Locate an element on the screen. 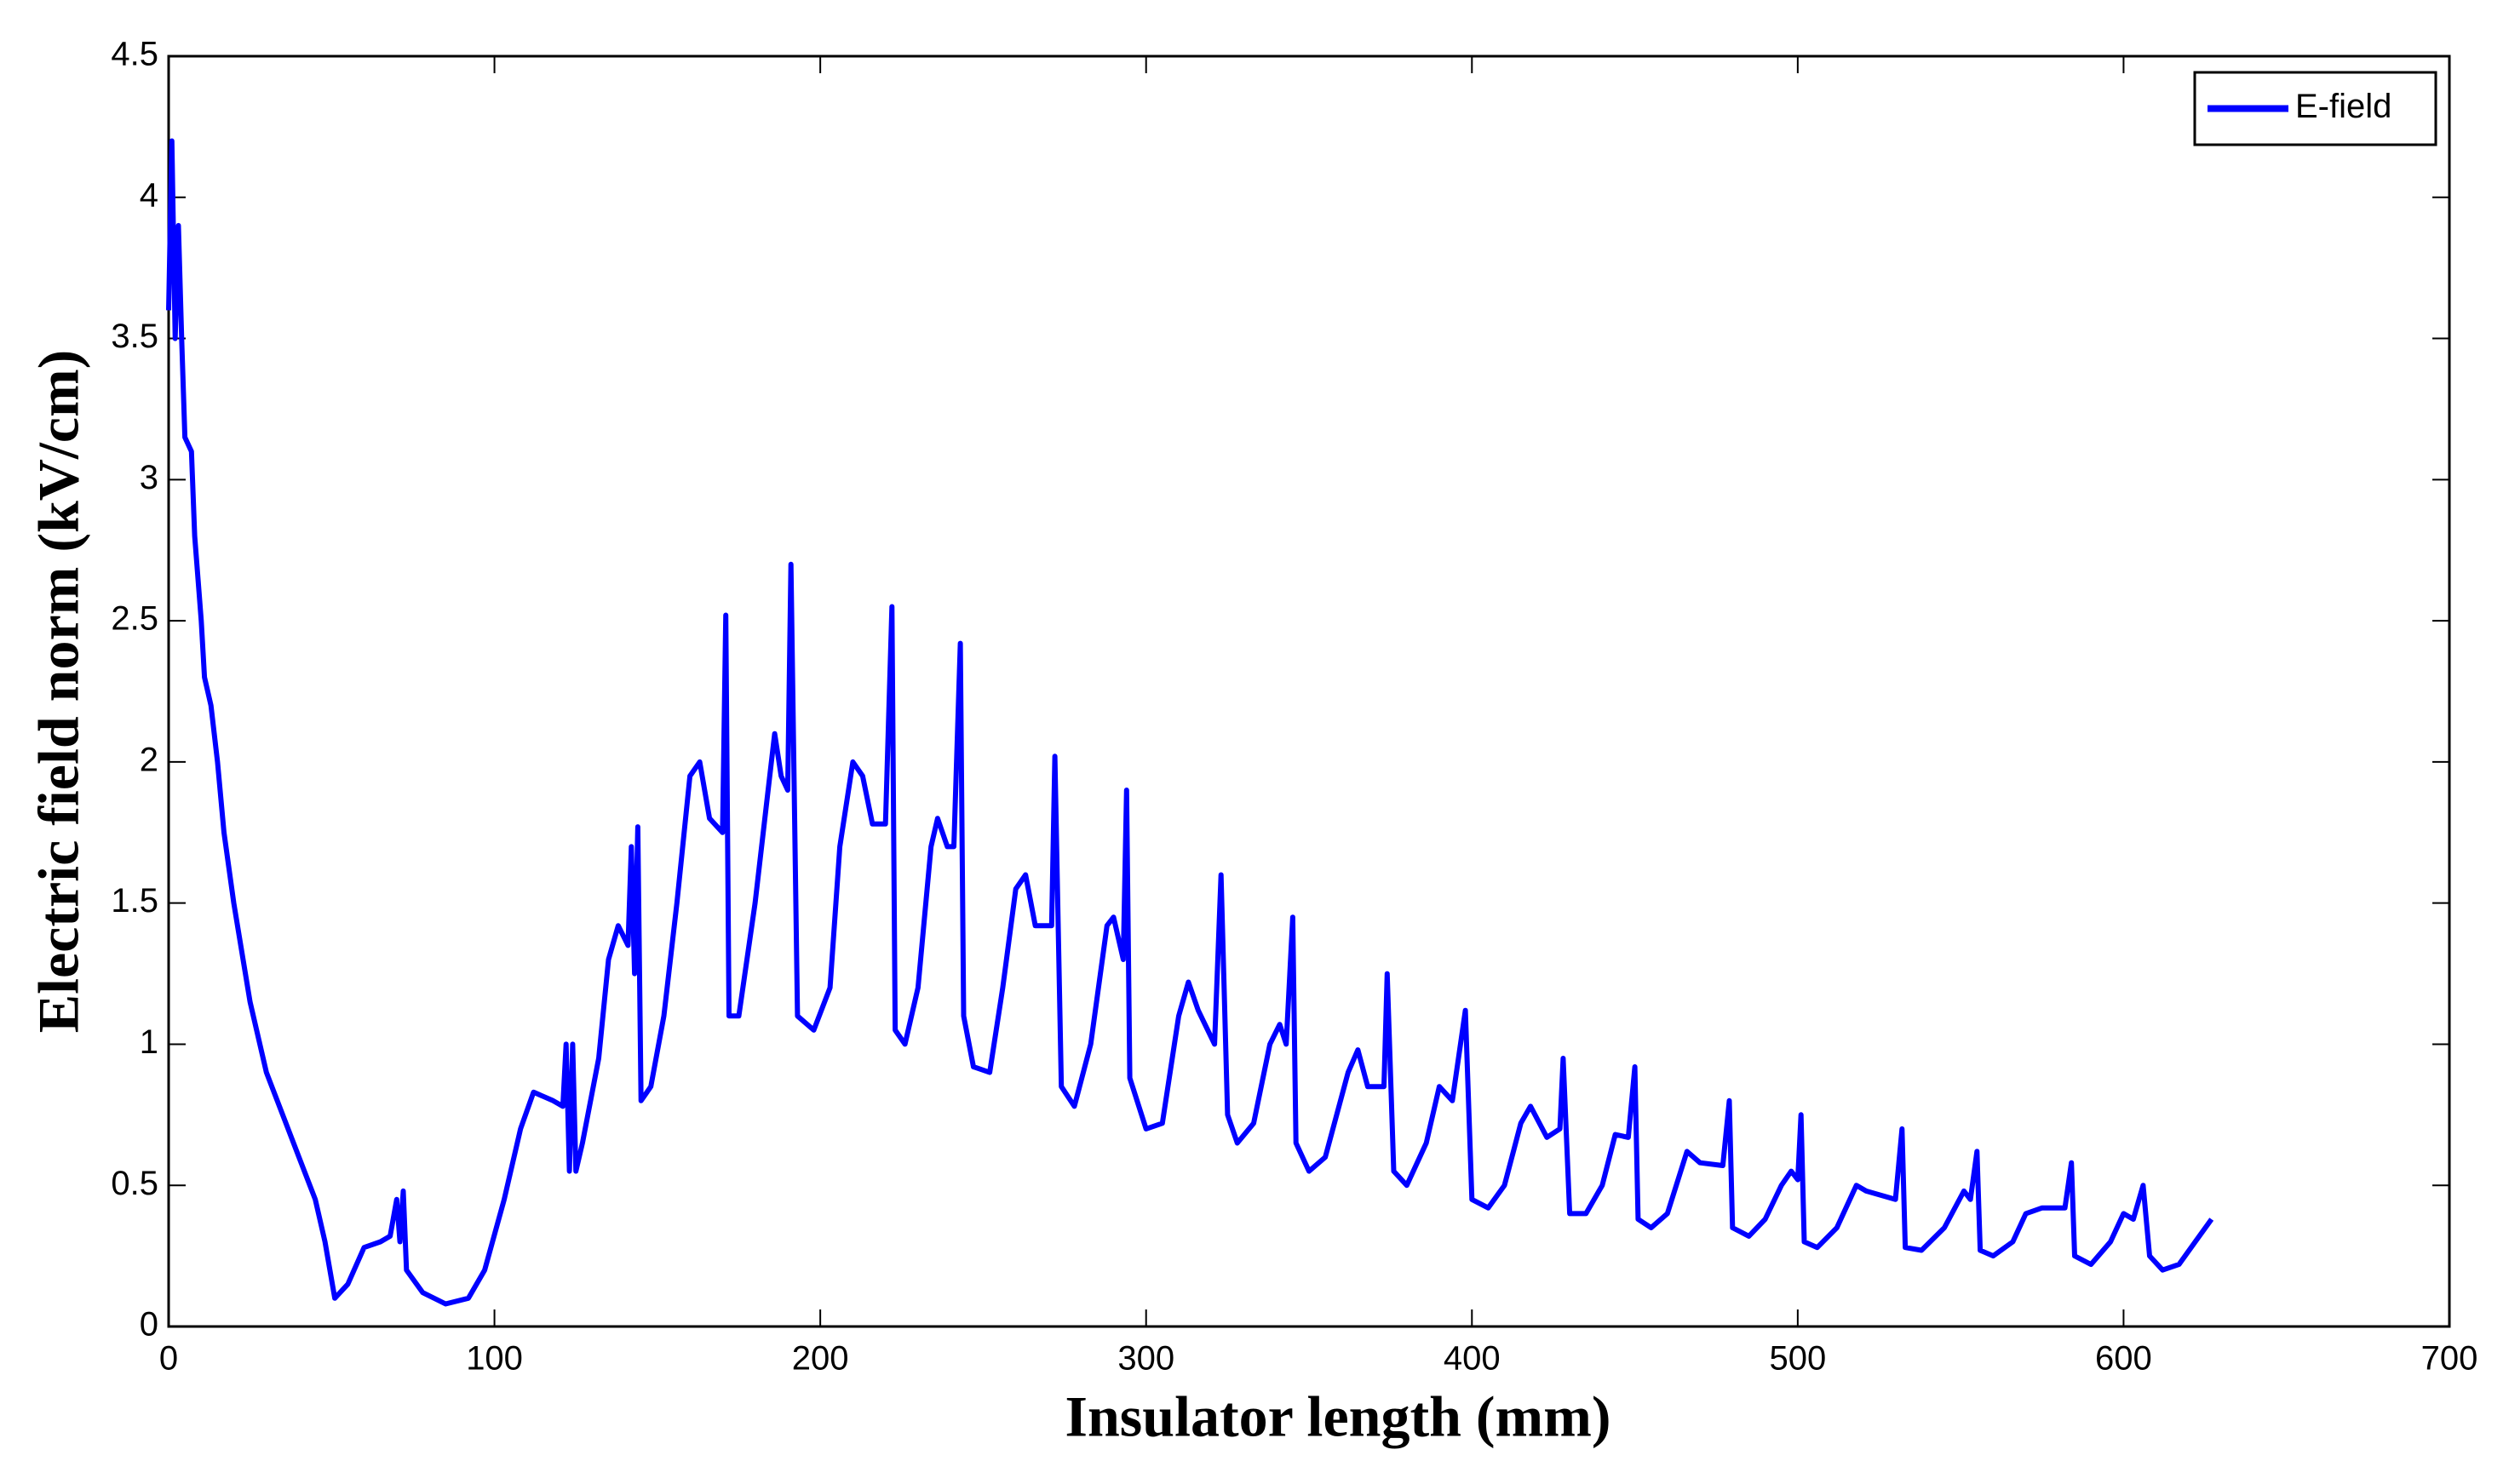 The height and width of the screenshot is (1484, 2509). x-axis-label: Insulator length (mm) is located at coordinates (1338, 1416).